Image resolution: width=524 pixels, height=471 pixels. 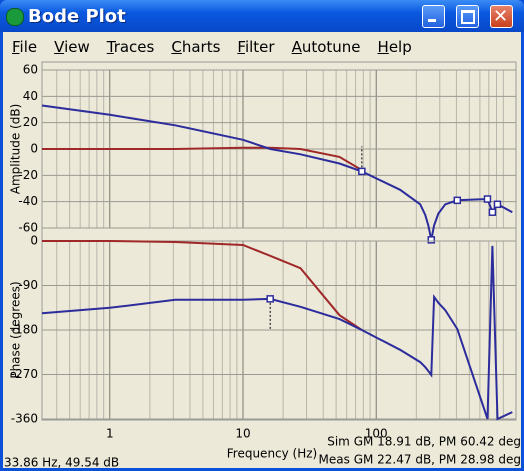 What do you see at coordinates (61, 463) in the screenshot?
I see `cursor-readout: 33.86 Hz, 49.54 dB` at bounding box center [61, 463].